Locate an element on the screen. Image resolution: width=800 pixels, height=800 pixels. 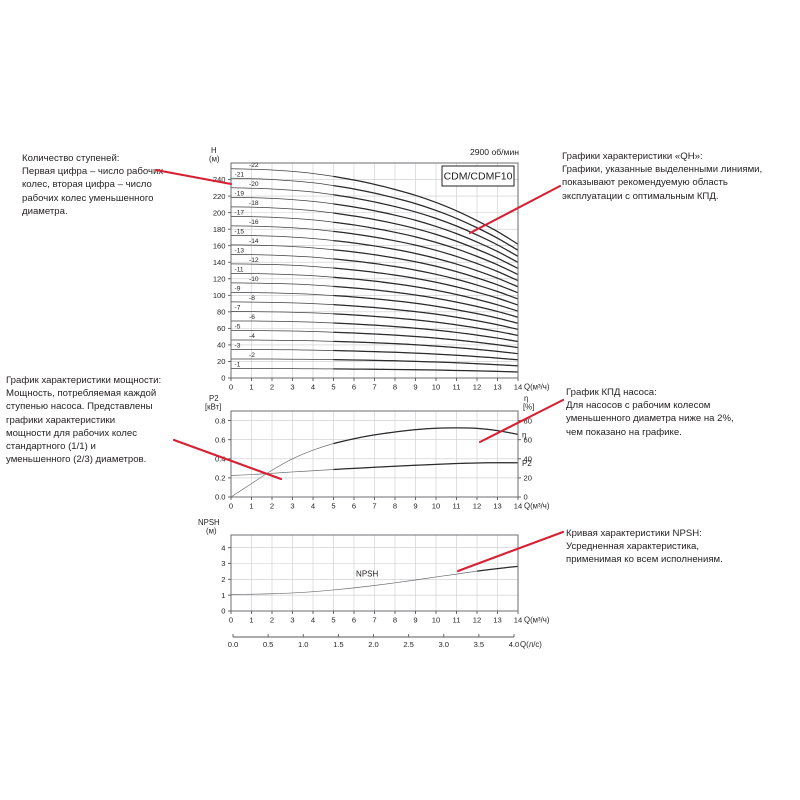
pe-ytick-label: 0.8 is located at coordinates (220, 420).